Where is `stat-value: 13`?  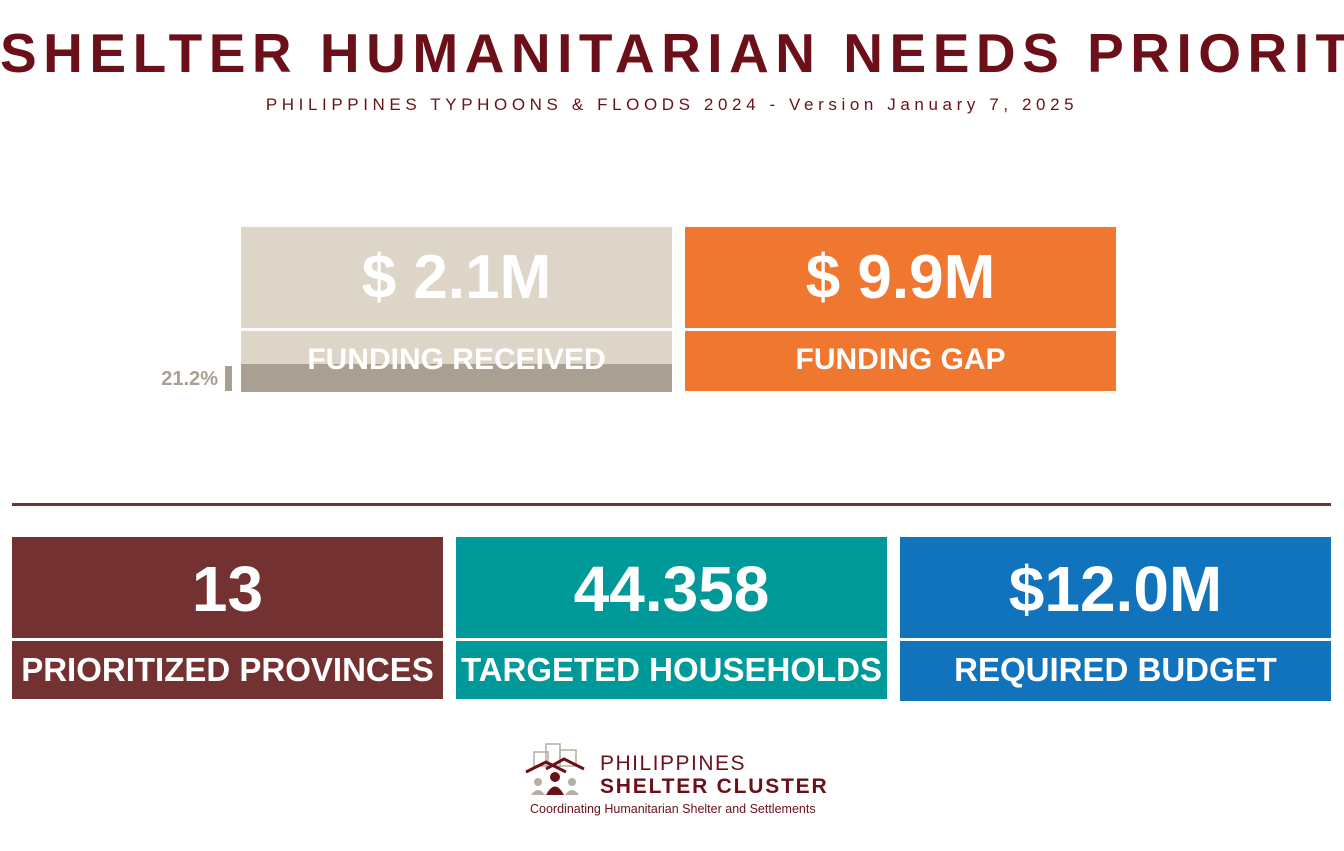
stat-value: 13 is located at coordinates (227, 589).